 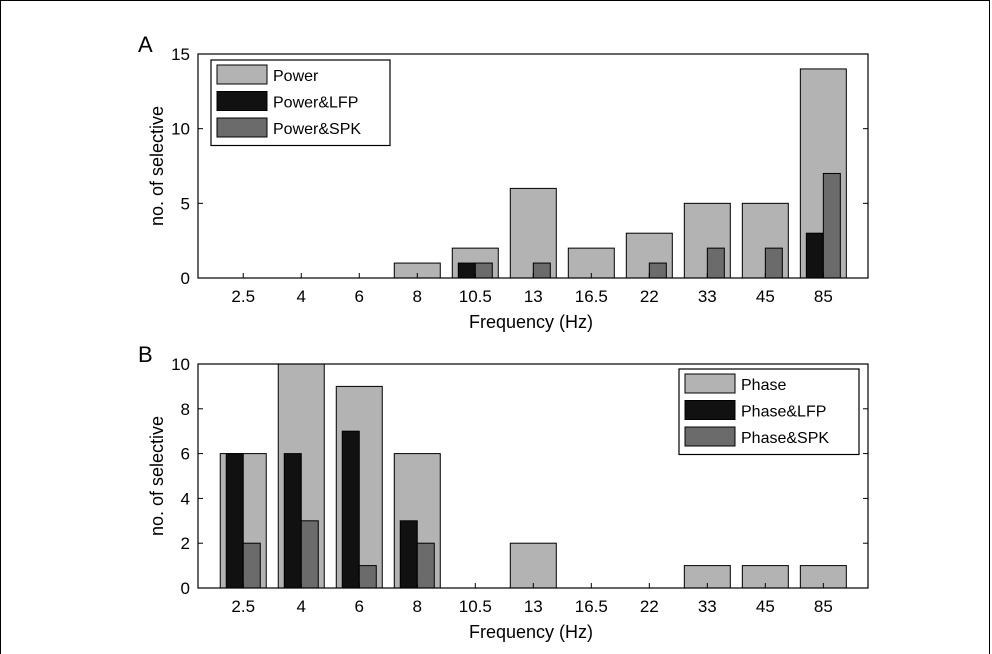 What do you see at coordinates (707, 606) in the screenshot?
I see `p1-x-tick-label: 33` at bounding box center [707, 606].